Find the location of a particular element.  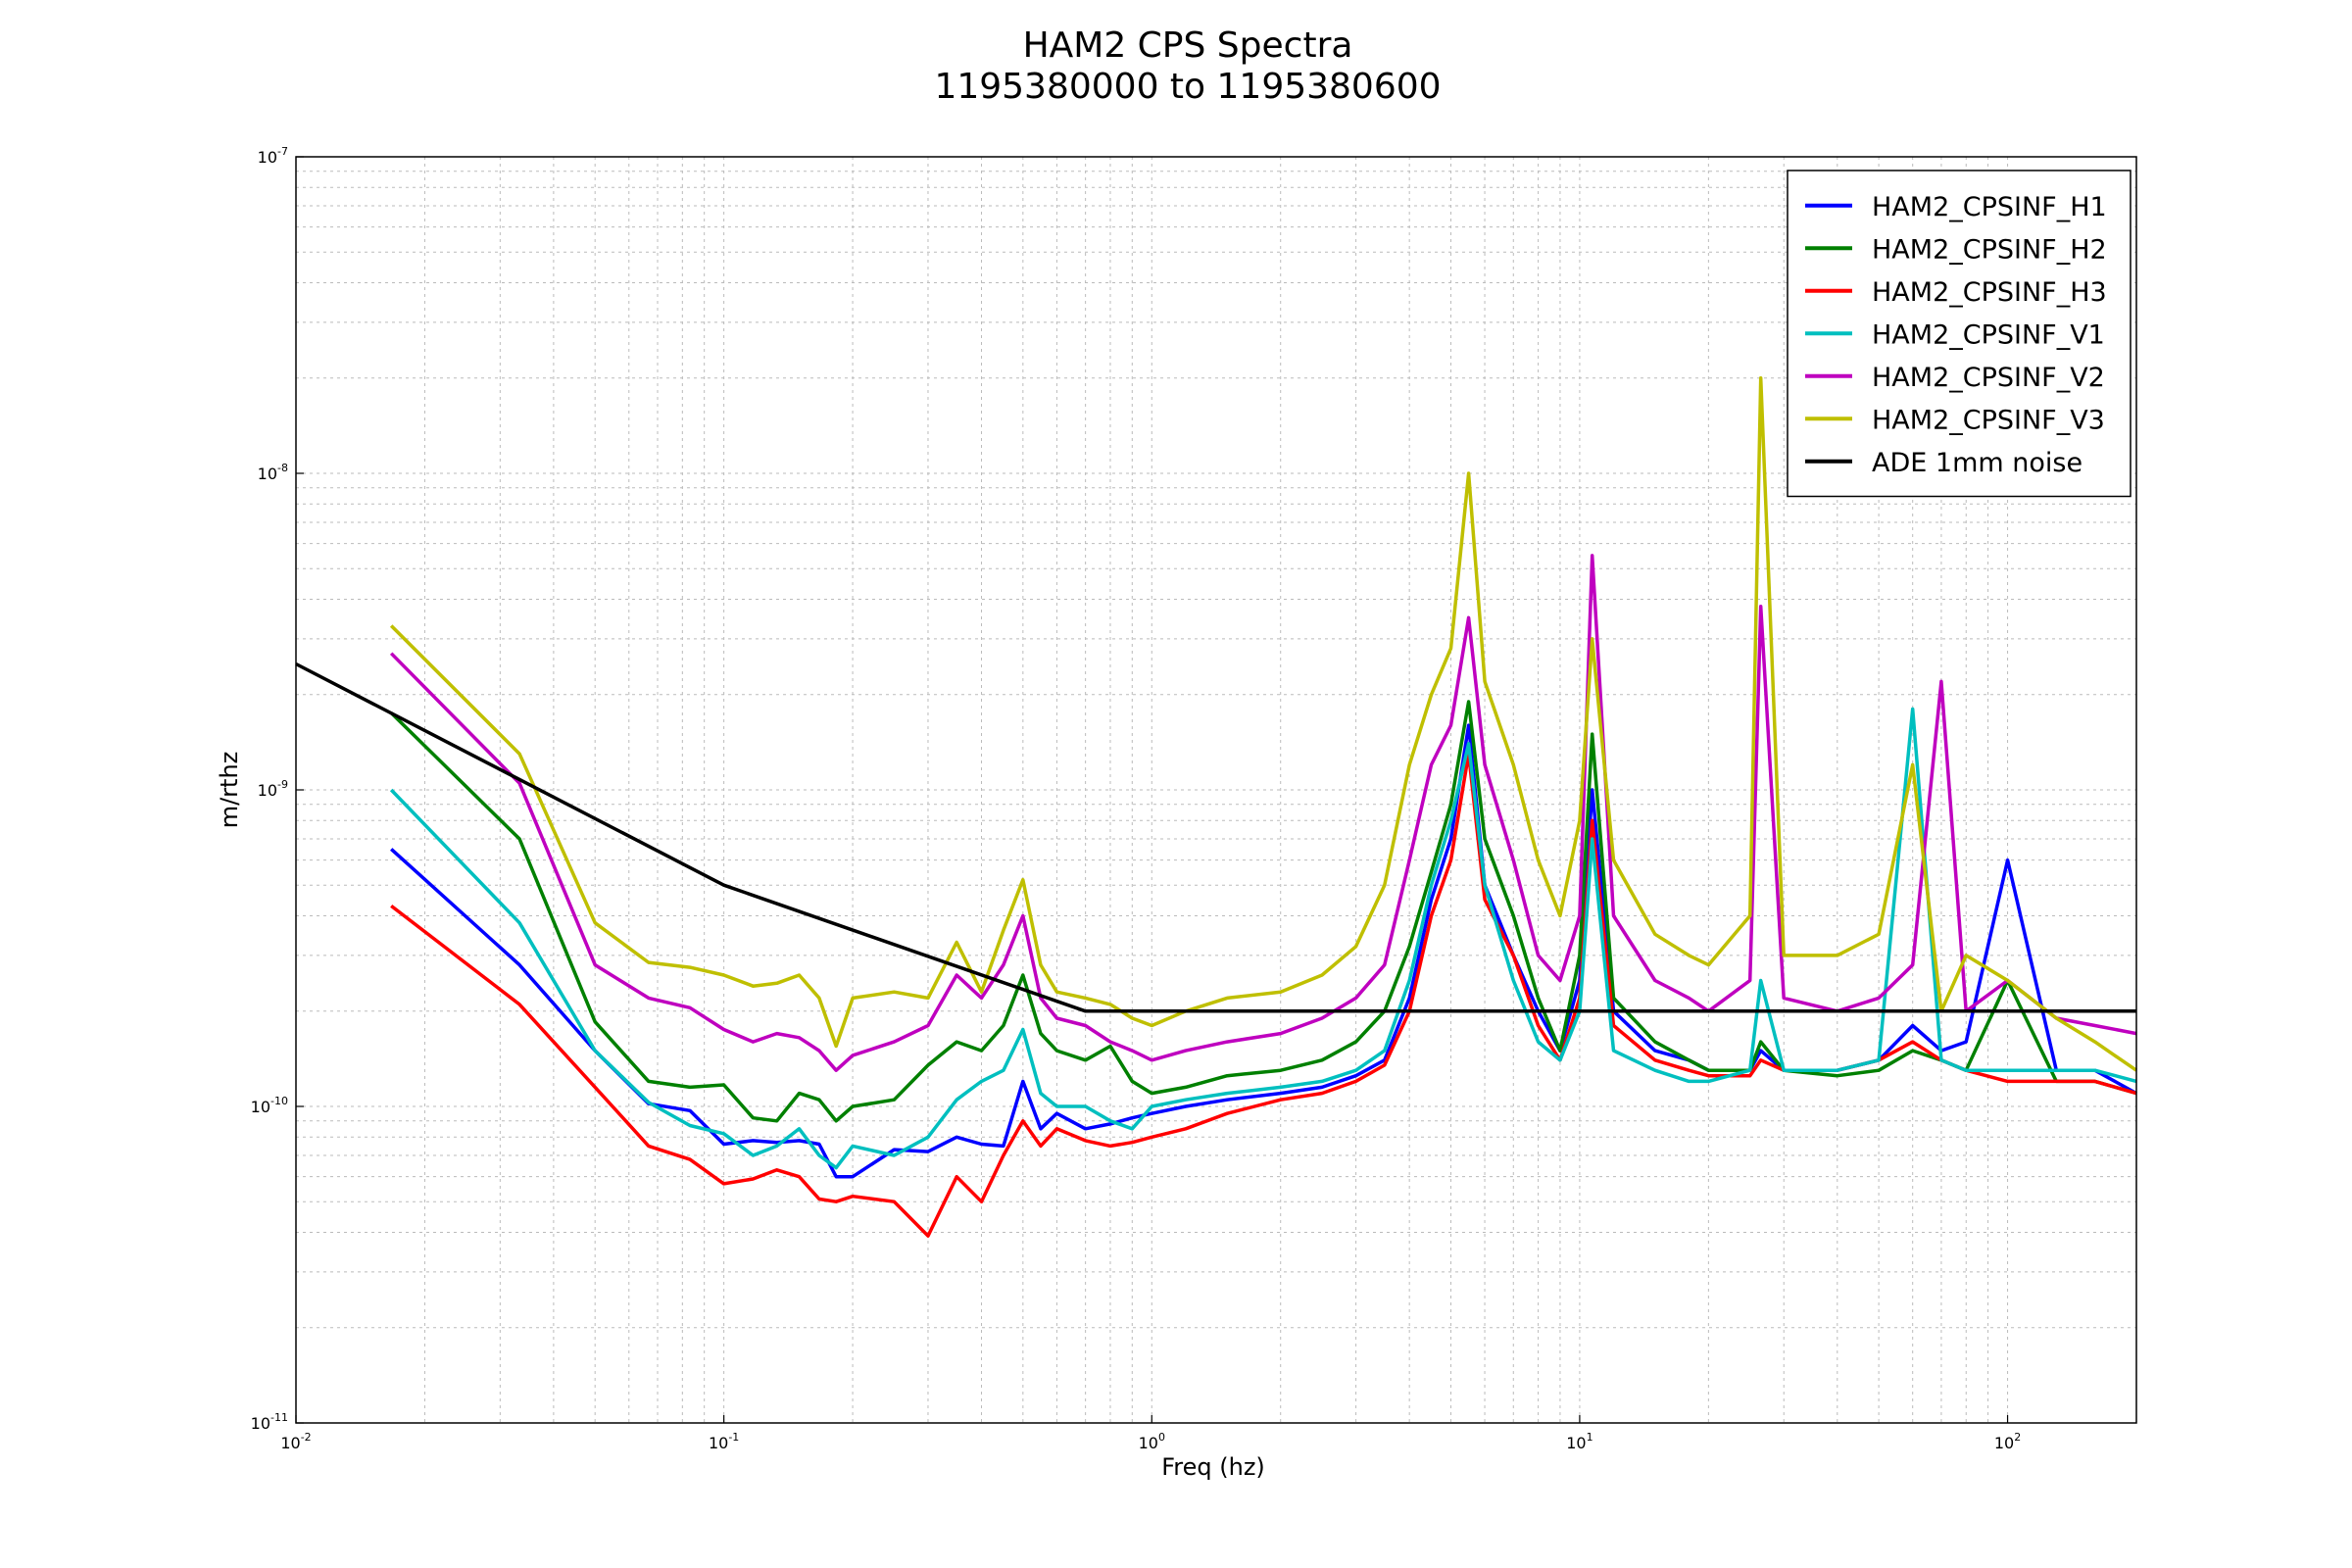

legend-label-4: HAM2_CPSINF_V2 is located at coordinates (1988, 378).